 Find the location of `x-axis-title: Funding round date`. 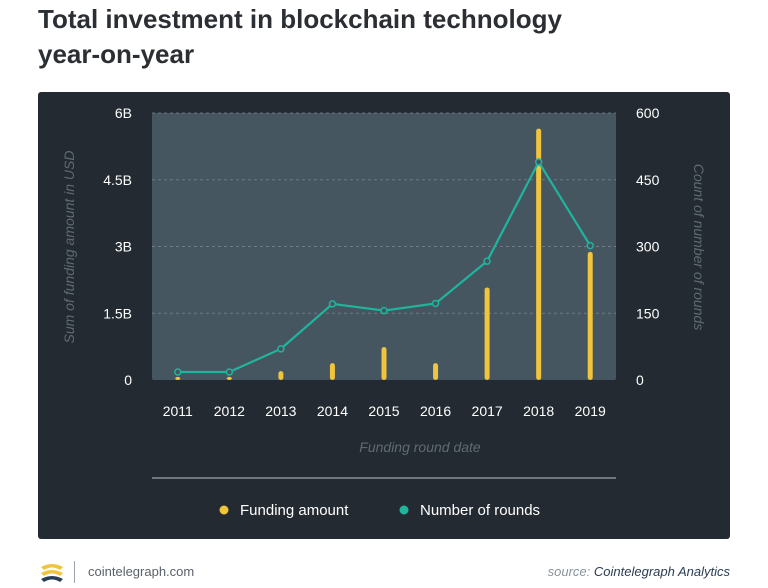

x-axis-title: Funding round date is located at coordinates (420, 447).